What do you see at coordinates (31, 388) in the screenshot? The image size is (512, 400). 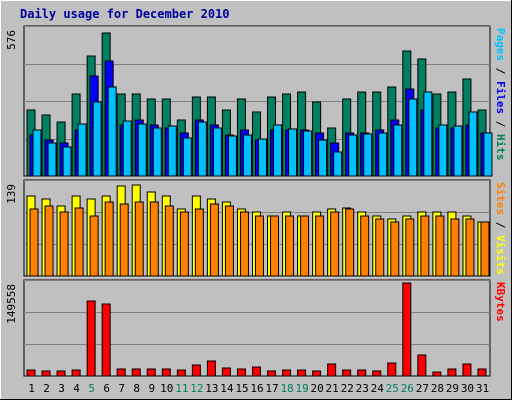 I see `x-tick-label: 1` at bounding box center [31, 388].